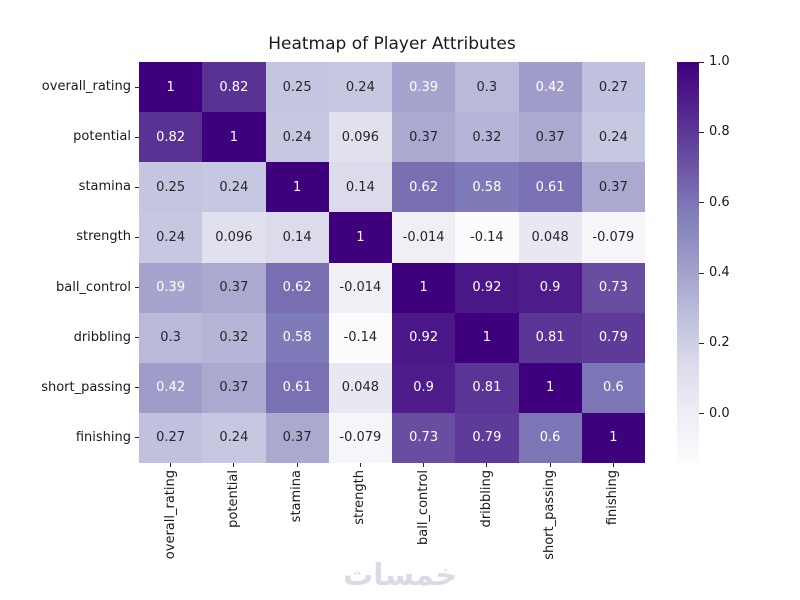 The height and width of the screenshot is (600, 800). I want to click on x-tick-label: overall_rating, so click(170, 515).